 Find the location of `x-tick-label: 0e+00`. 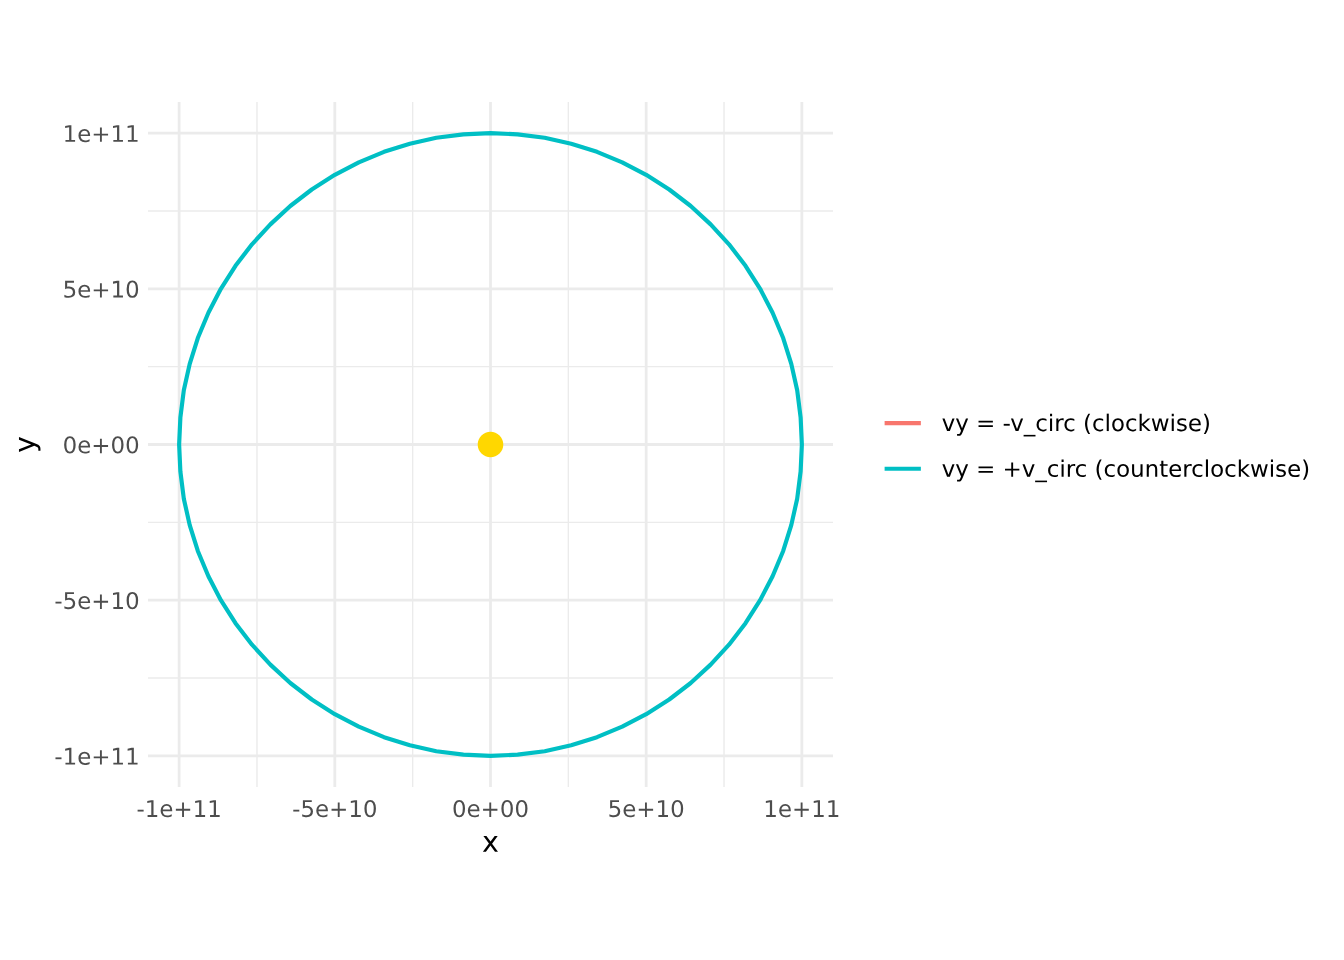

x-tick-label: 0e+00 is located at coordinates (490, 808).